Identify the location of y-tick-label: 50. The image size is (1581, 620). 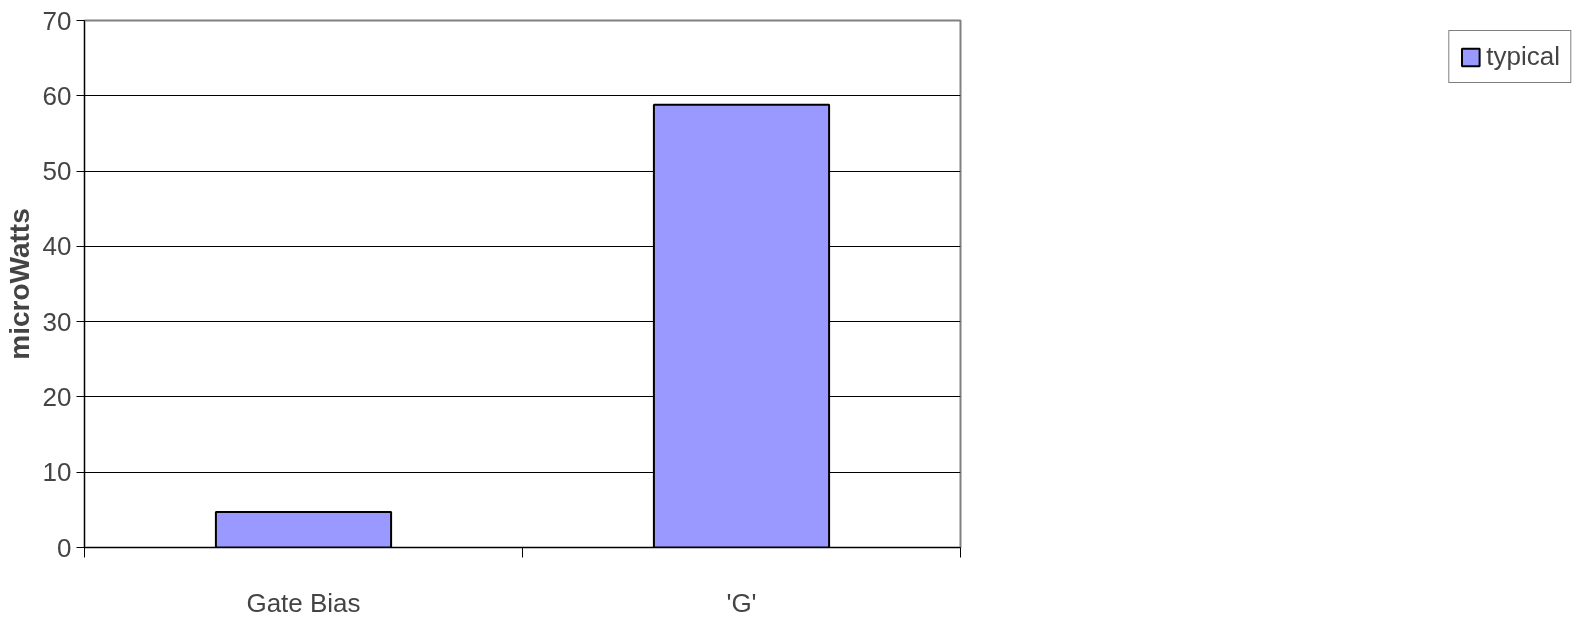
(57, 171).